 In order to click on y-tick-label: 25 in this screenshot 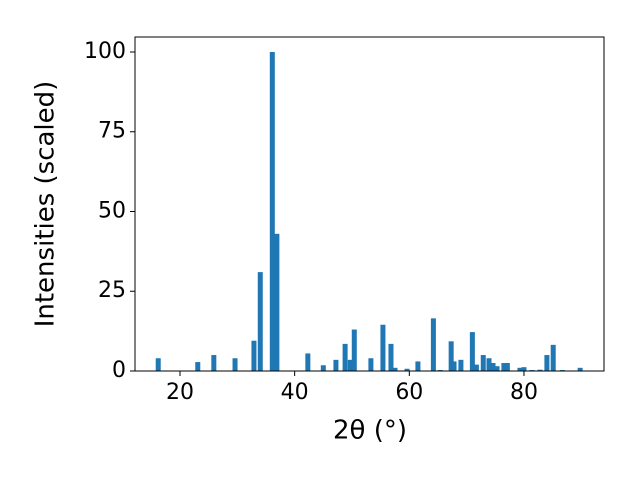, I will do `click(112, 290)`.